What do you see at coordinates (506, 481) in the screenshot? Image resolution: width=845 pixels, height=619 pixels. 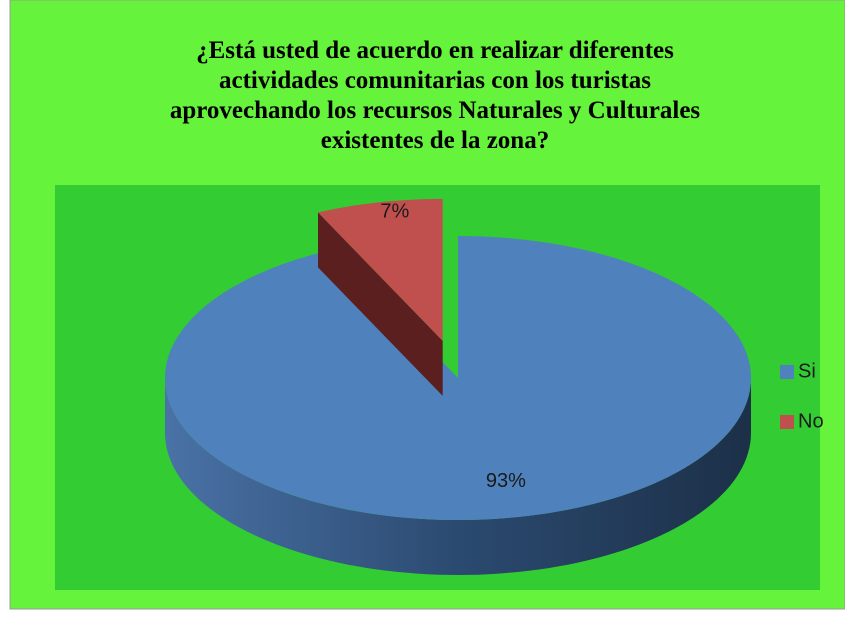 I see `data-label: 93%` at bounding box center [506, 481].